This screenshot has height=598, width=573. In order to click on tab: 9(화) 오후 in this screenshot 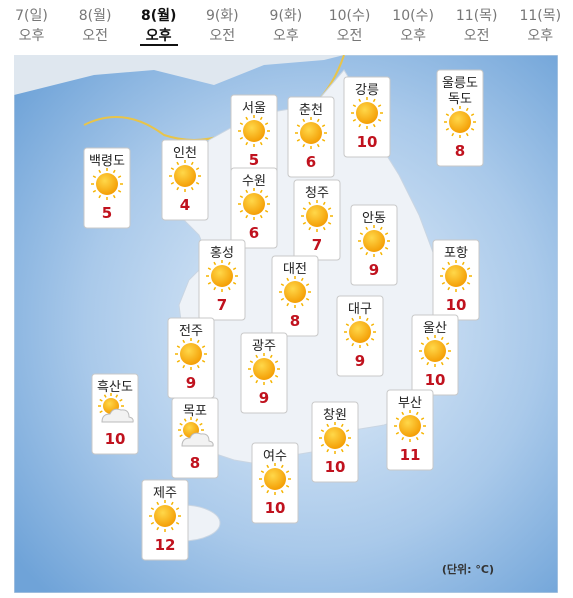, I will do `click(285, 26)`.